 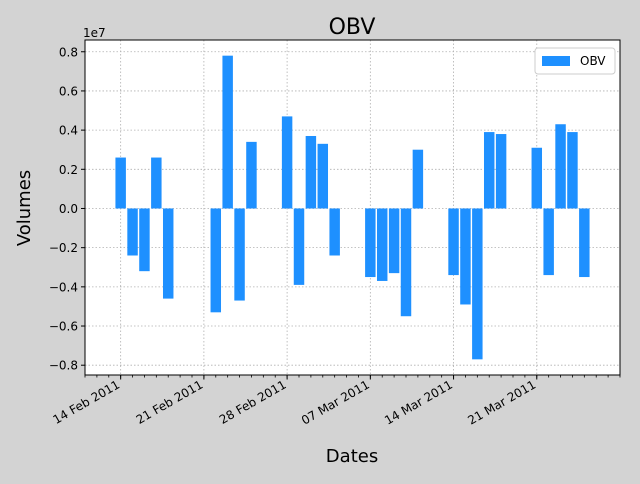 I want to click on y-axis-label: Volumes, so click(x=24, y=208).